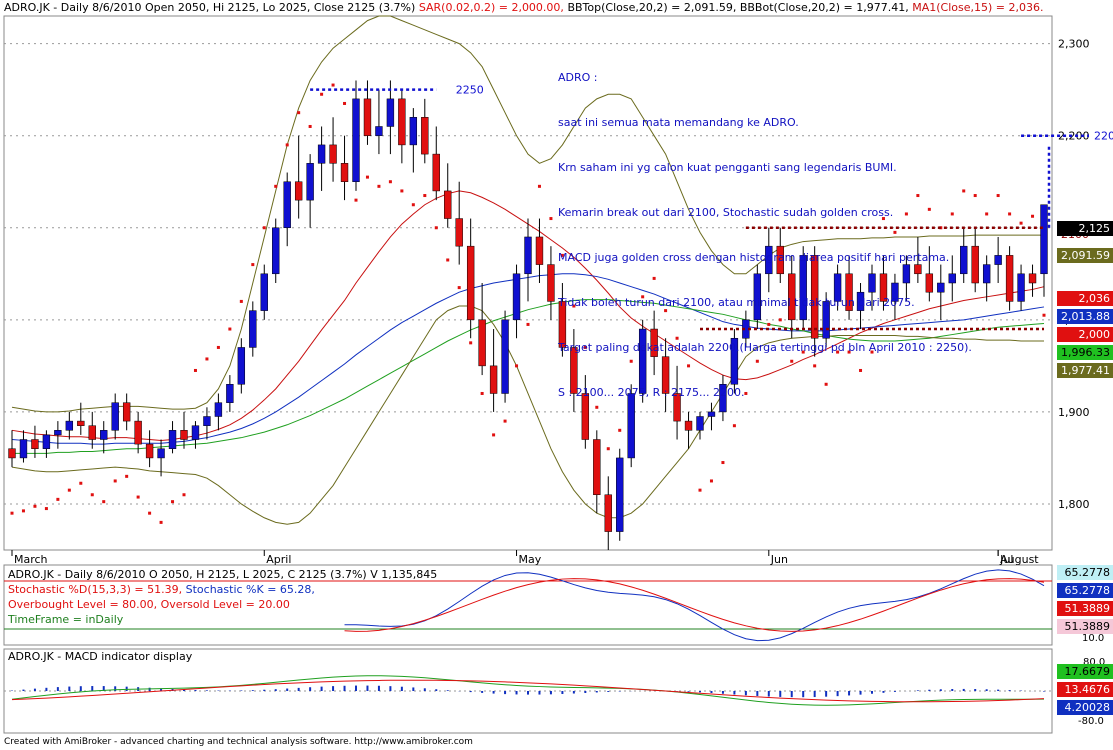 The image size is (1113, 750). Describe the element at coordinates (824, 7) in the screenshot. I see `bbbot-value: BBBot(Close,20,2) = 1,977.41,` at that location.